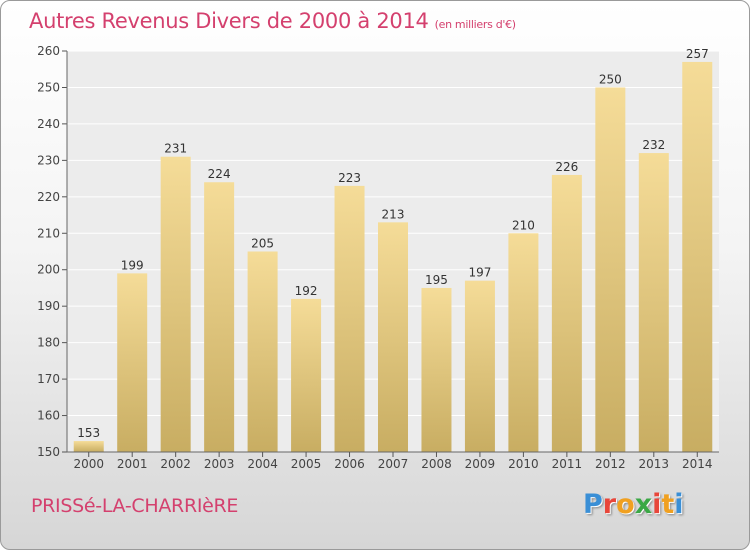 The width and height of the screenshot is (750, 550). Describe the element at coordinates (479, 273) in the screenshot. I see `data-label: 197` at that location.